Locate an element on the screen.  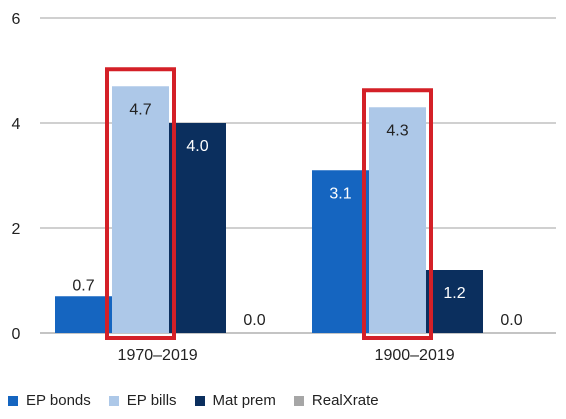
legend-label: RealXrate is located at coordinates (345, 400).